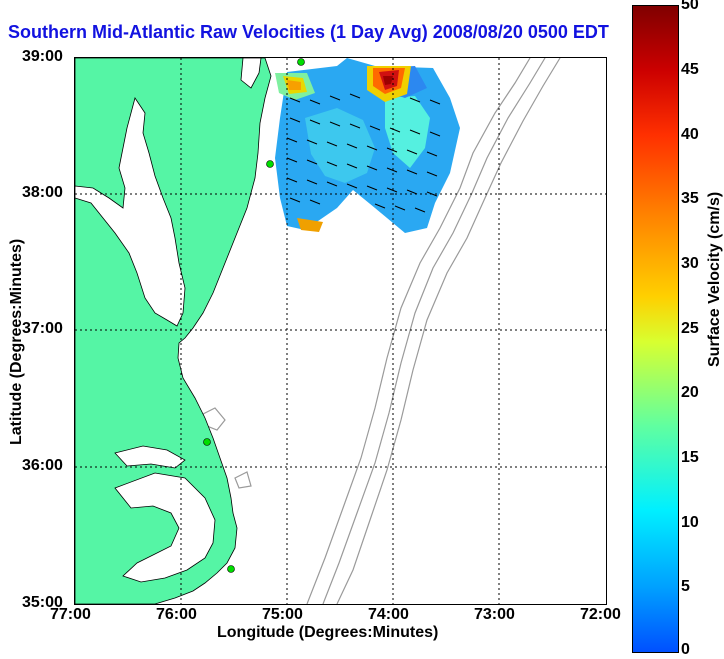  What do you see at coordinates (685, 586) in the screenshot?
I see `colorbar-tick: 5` at bounding box center [685, 586].